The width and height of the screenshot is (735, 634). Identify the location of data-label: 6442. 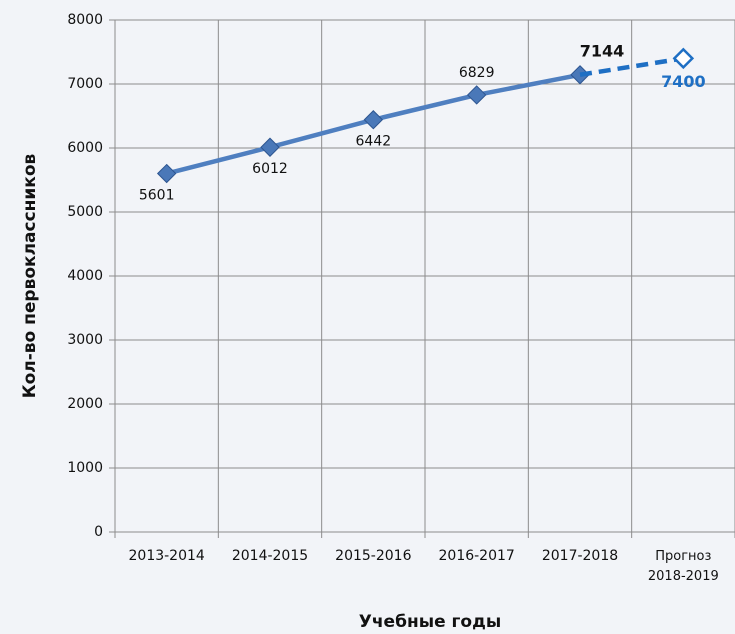
(374, 142).